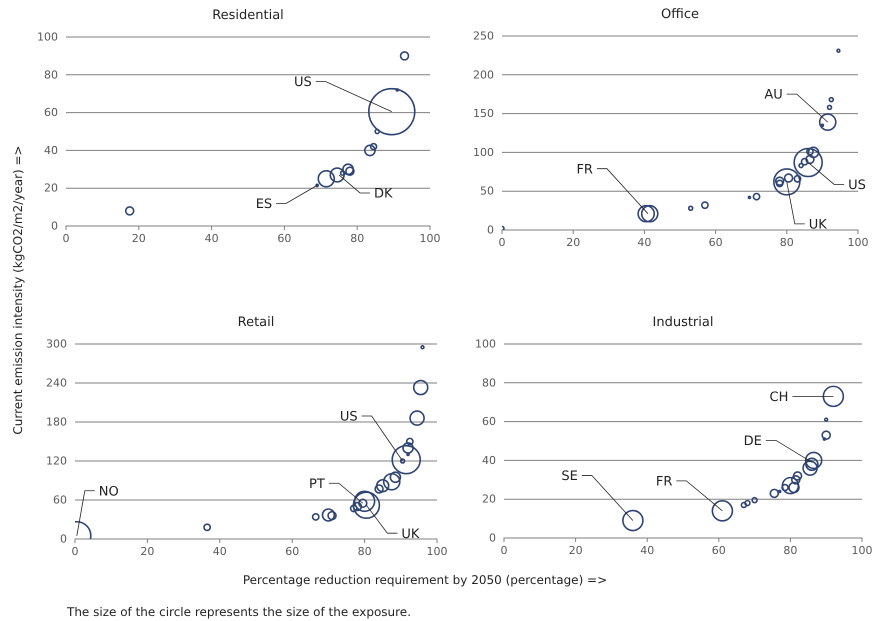  I want to click on chart-title: Office, so click(680, 14).